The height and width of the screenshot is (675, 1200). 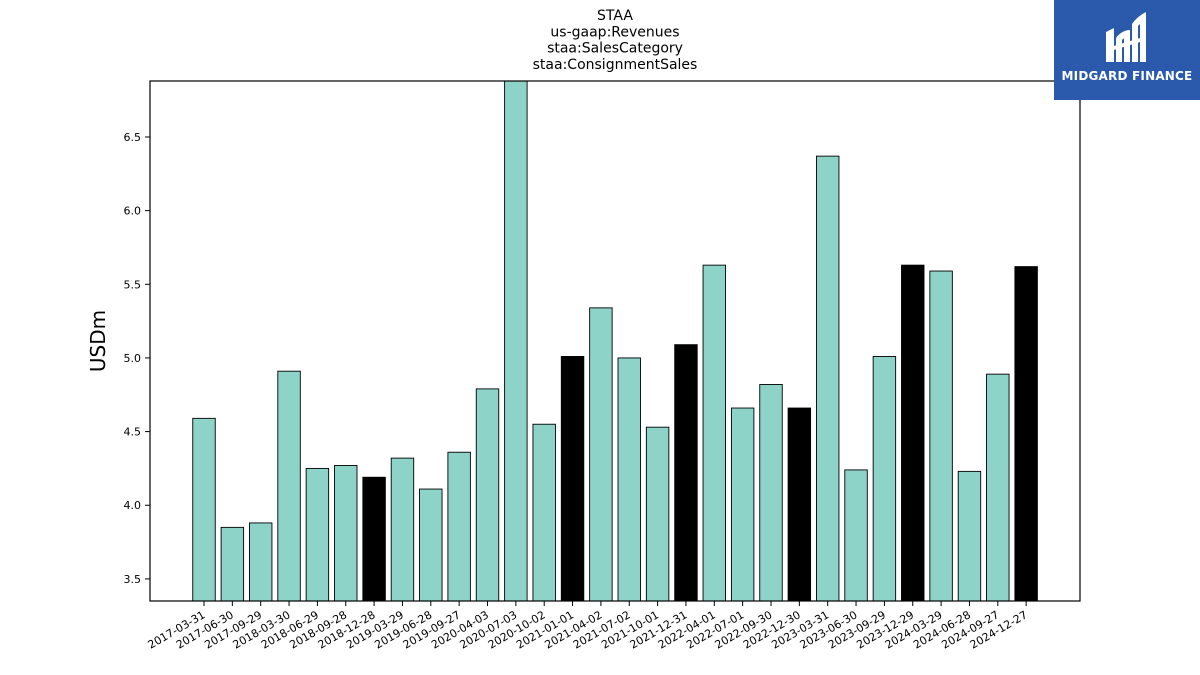 What do you see at coordinates (133, 579) in the screenshot?
I see `y-tick-label-0: 3.5` at bounding box center [133, 579].